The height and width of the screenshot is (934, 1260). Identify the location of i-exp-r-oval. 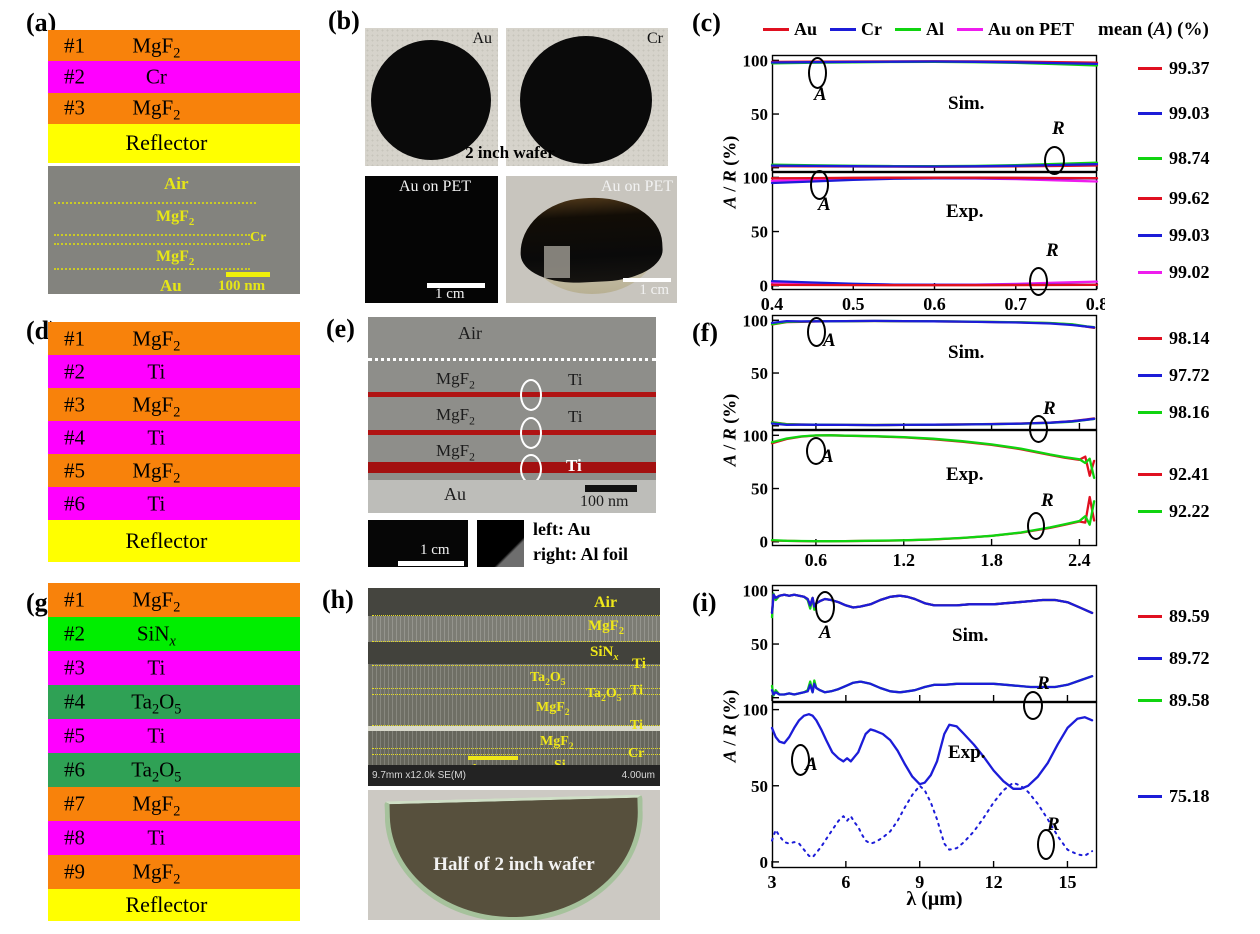
(1046, 844).